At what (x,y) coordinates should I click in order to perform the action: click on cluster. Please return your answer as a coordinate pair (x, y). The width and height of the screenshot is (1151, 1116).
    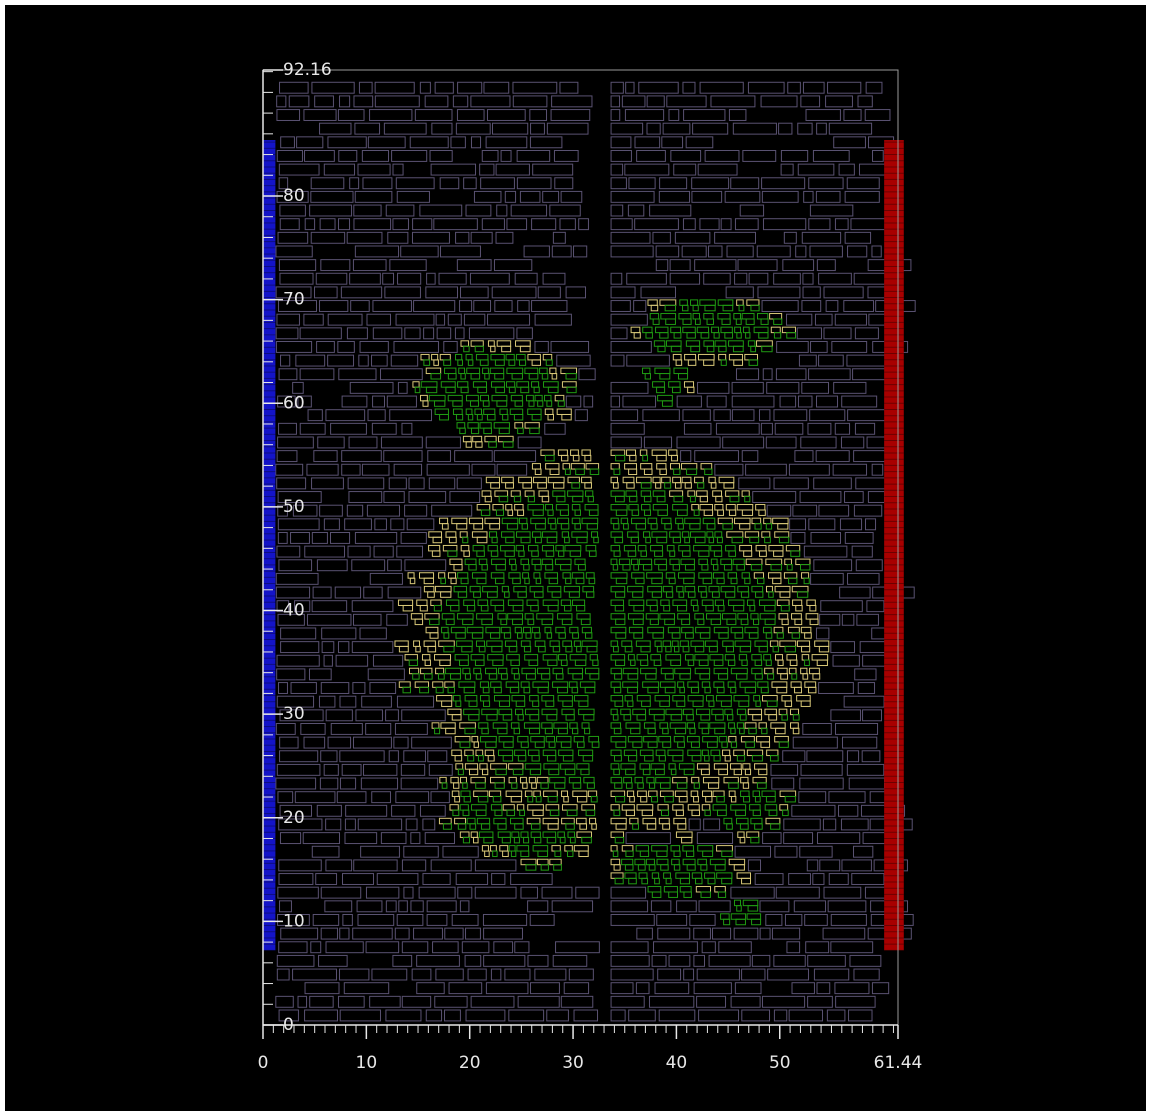
    Looking at the image, I should click on (668, 387).